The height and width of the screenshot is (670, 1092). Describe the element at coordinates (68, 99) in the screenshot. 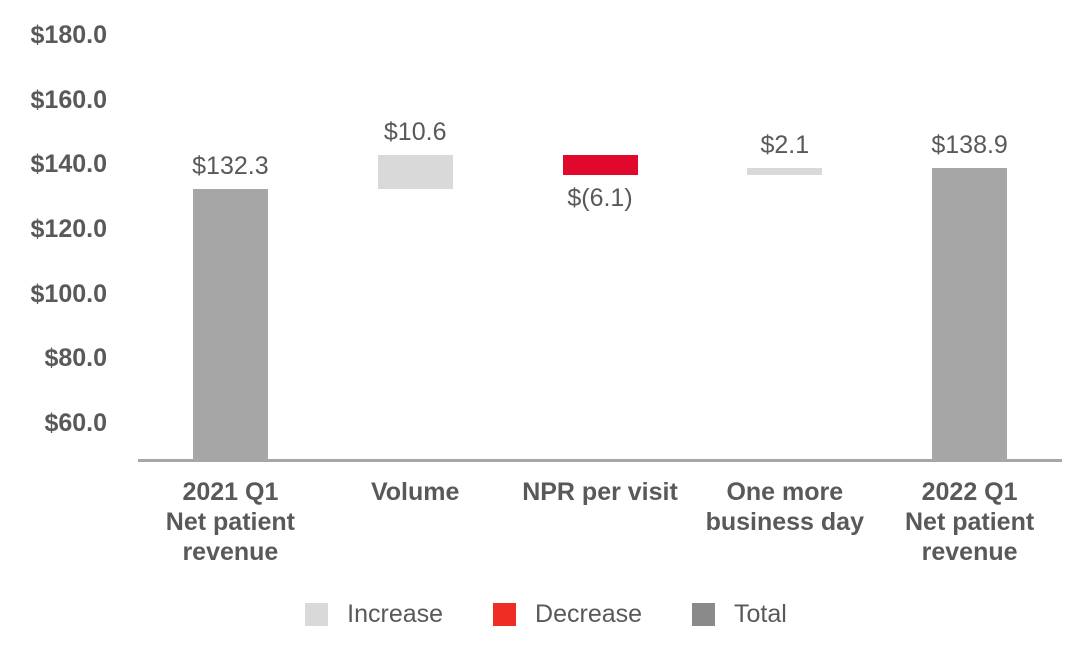

I see `y-axis-tick-label: $160.0` at that location.